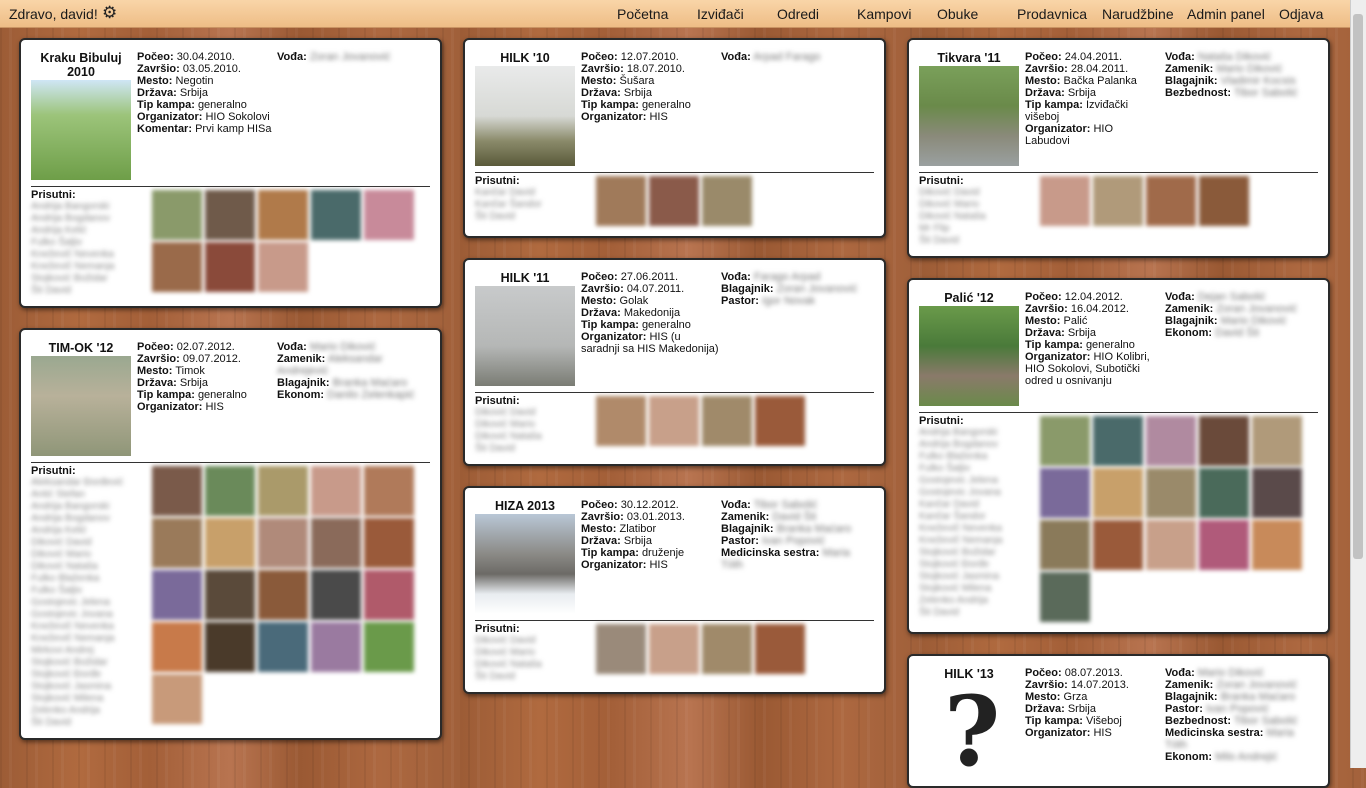 The image size is (1366, 788). What do you see at coordinates (884, 14) in the screenshot?
I see `nav-kampovi: Kampovi` at bounding box center [884, 14].